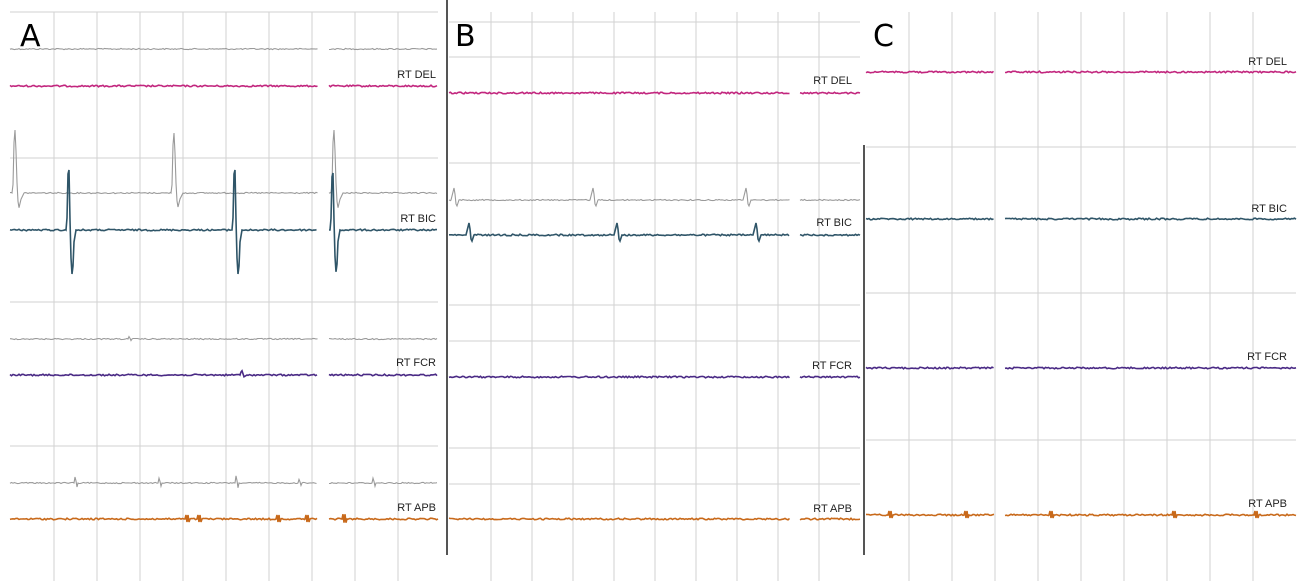 The image size is (1299, 581). I want to click on panel-c-rt-del-trace, so click(1081, 72).